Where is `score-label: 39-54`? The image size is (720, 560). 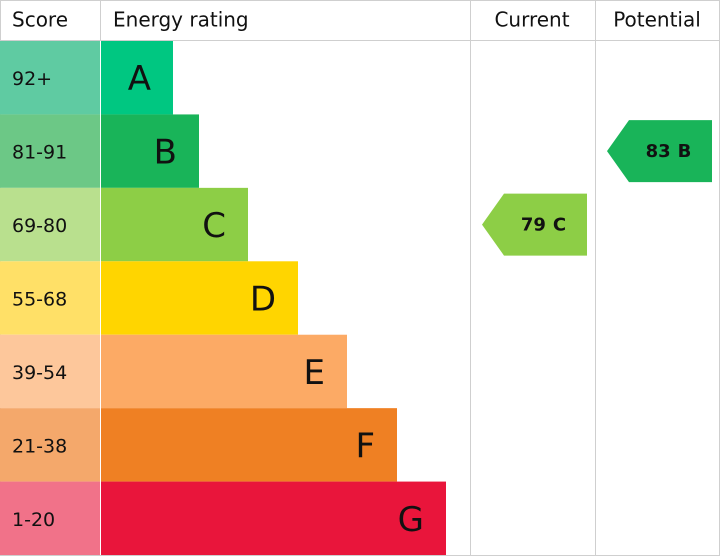 score-label: 39-54 is located at coordinates (39, 373).